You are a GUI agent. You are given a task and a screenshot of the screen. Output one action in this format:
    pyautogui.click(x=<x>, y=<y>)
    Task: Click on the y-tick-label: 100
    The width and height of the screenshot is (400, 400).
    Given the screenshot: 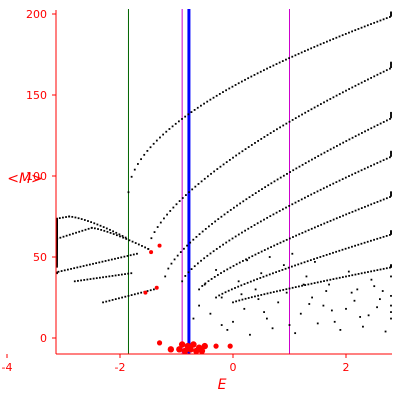 What is the action you would take?
    pyautogui.click(x=36, y=176)
    